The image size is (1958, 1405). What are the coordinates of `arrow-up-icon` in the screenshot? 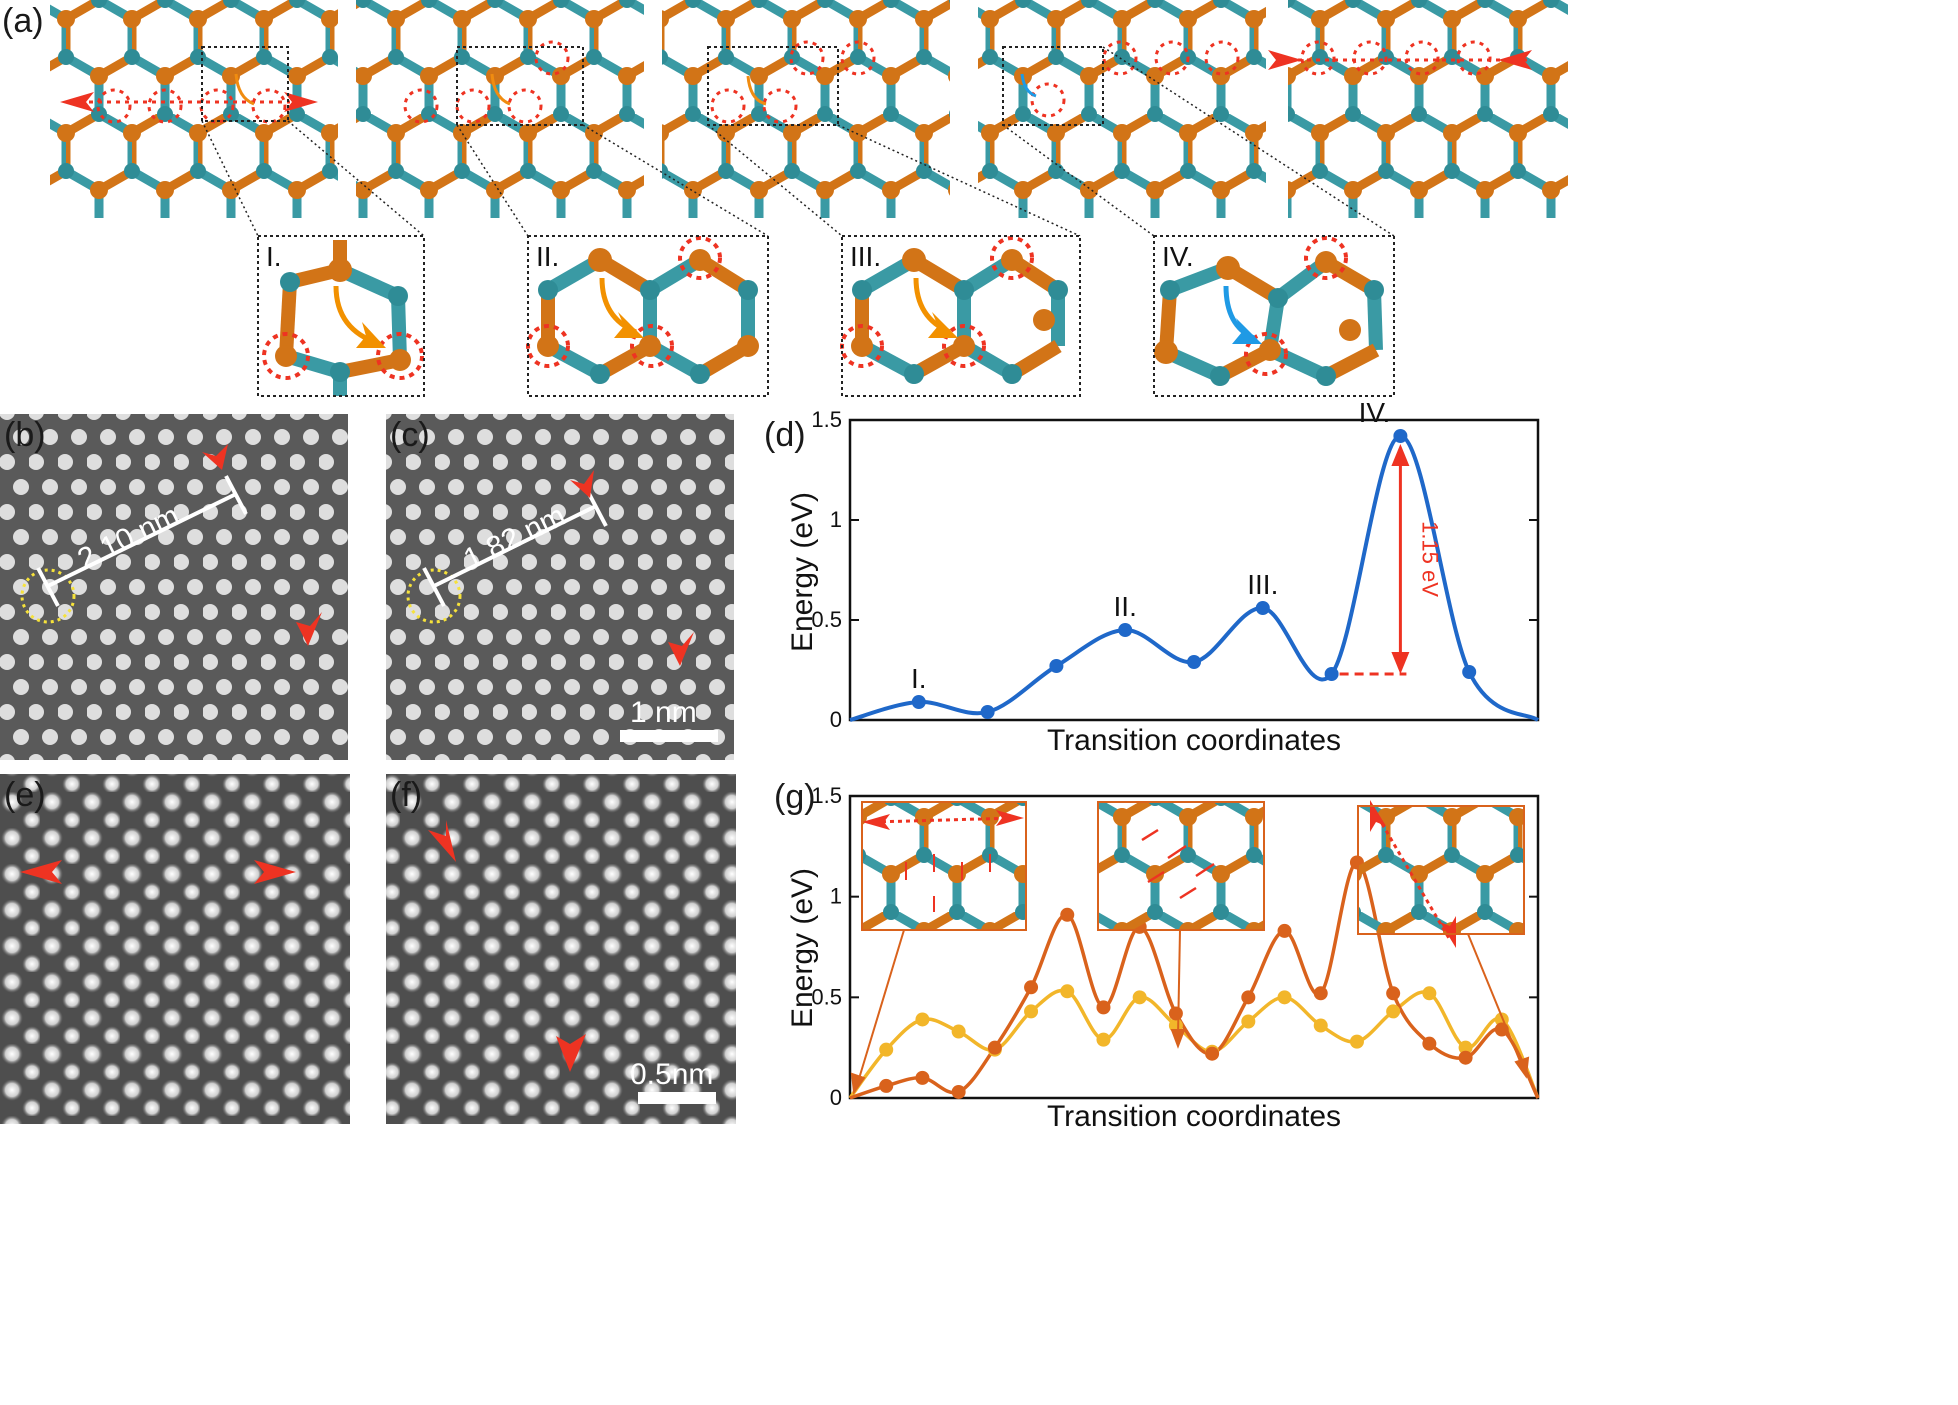 It's located at (1400, 455).